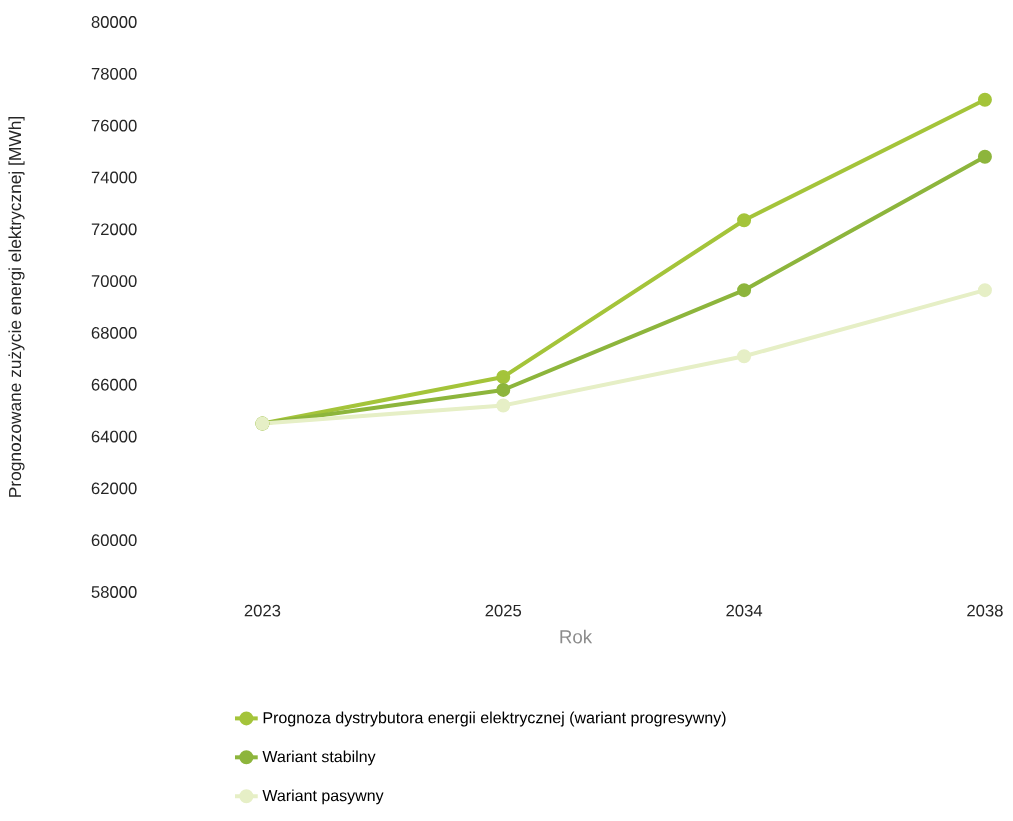 Image resolution: width=1013 pixels, height=821 pixels. What do you see at coordinates (114, 125) in the screenshot?
I see `y-tick-label: 76000` at bounding box center [114, 125].